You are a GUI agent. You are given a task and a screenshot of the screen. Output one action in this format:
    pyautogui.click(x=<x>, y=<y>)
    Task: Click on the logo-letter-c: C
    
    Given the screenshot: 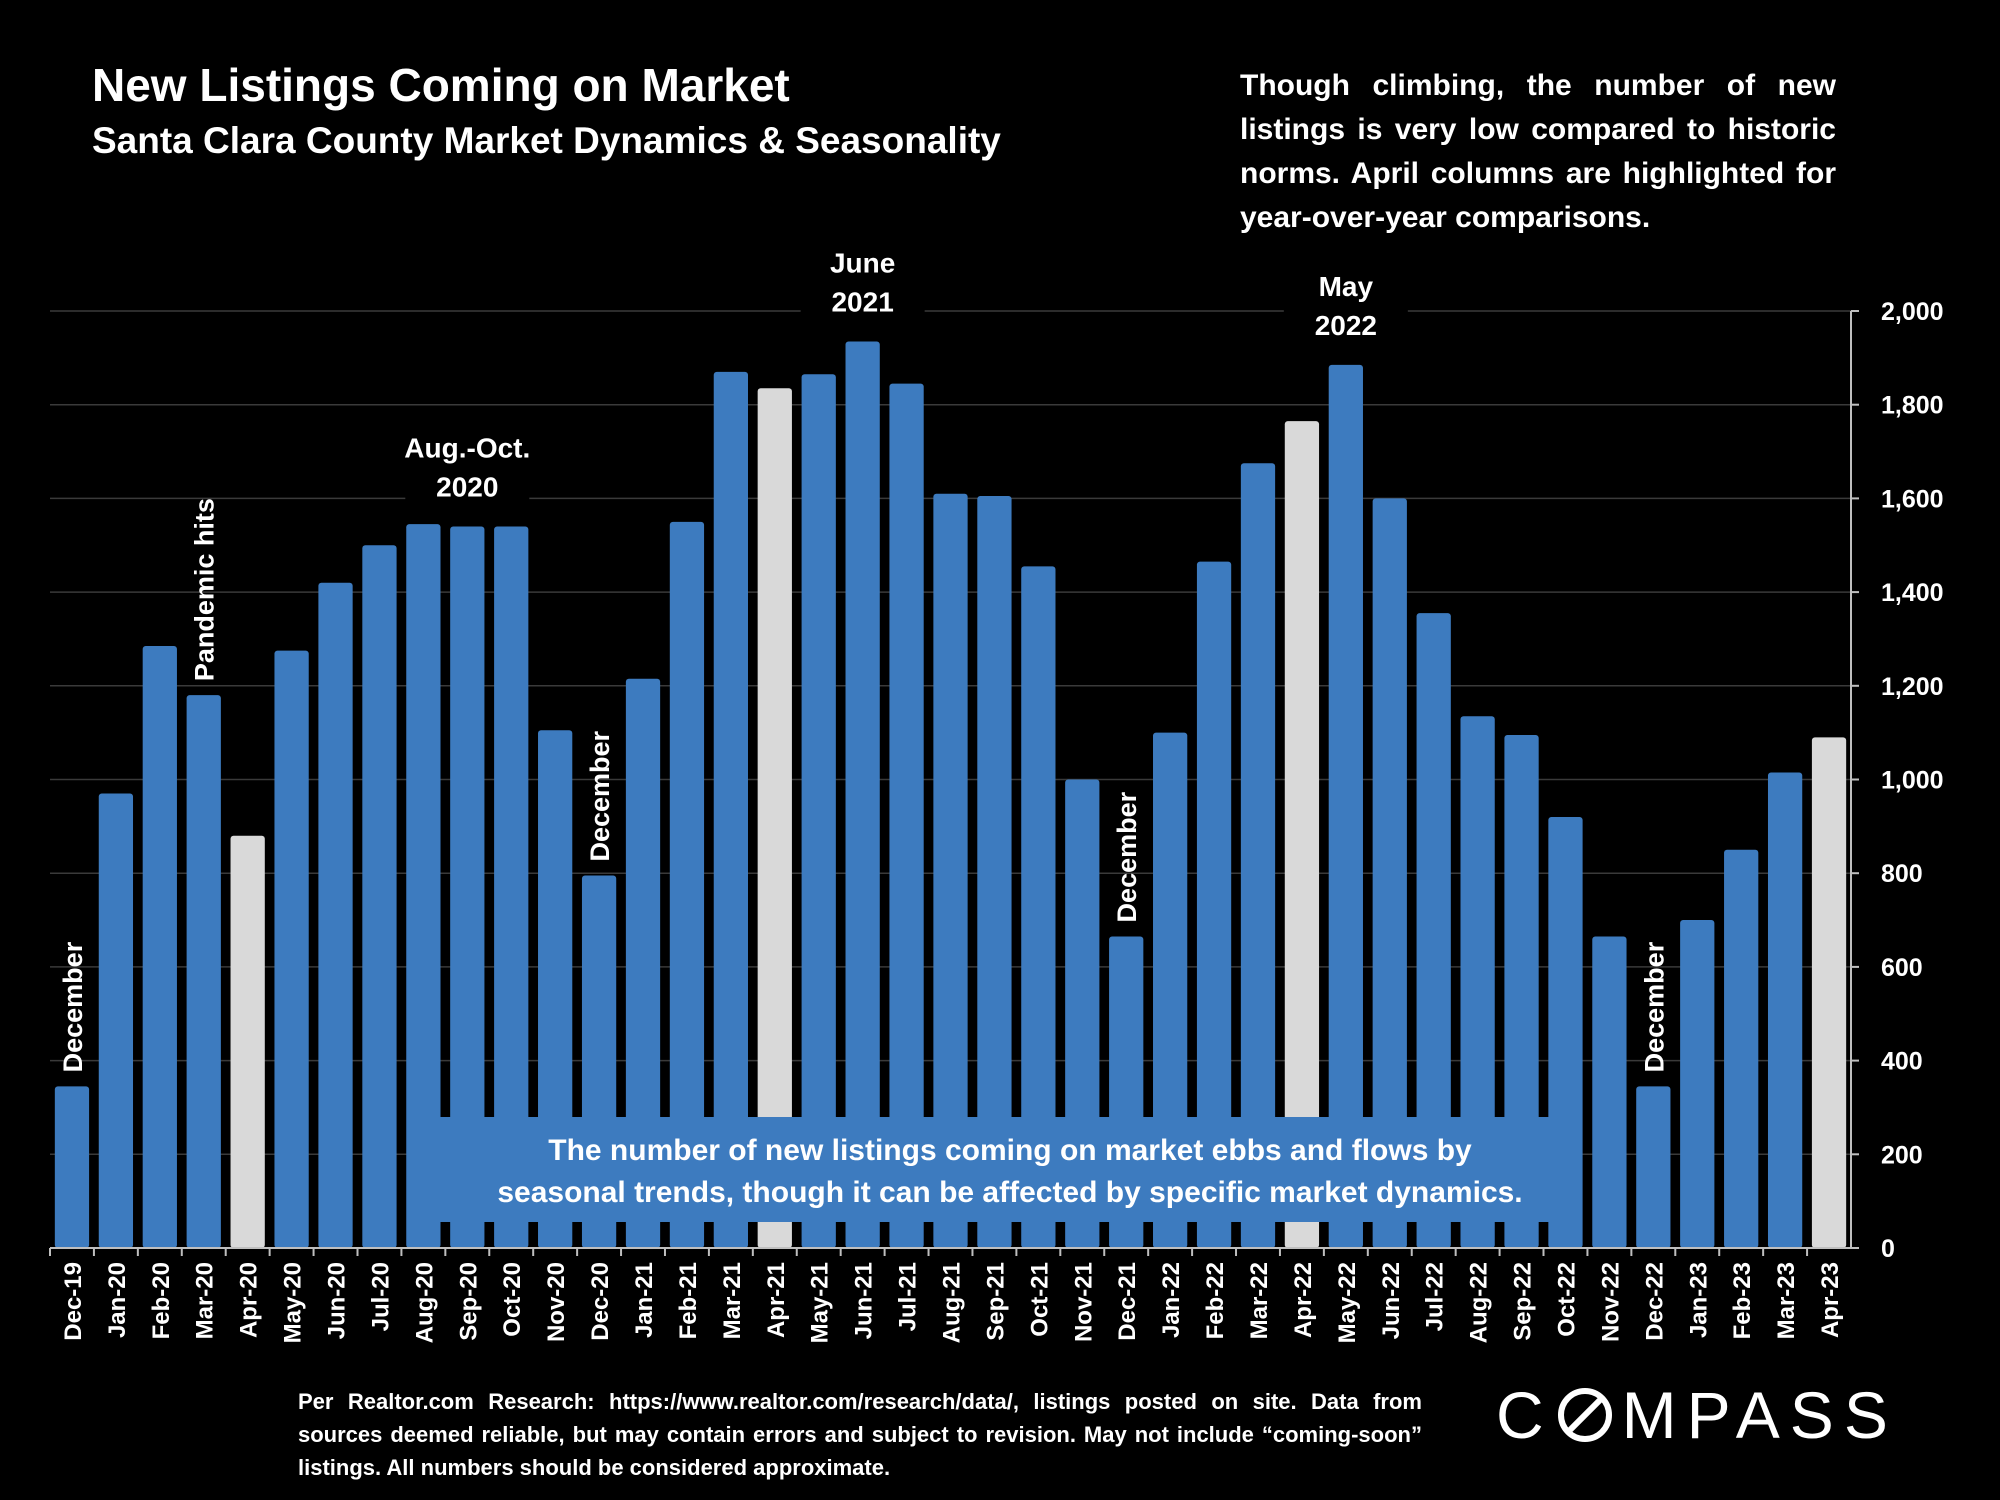 What is the action you would take?
    pyautogui.click(x=1525, y=1415)
    